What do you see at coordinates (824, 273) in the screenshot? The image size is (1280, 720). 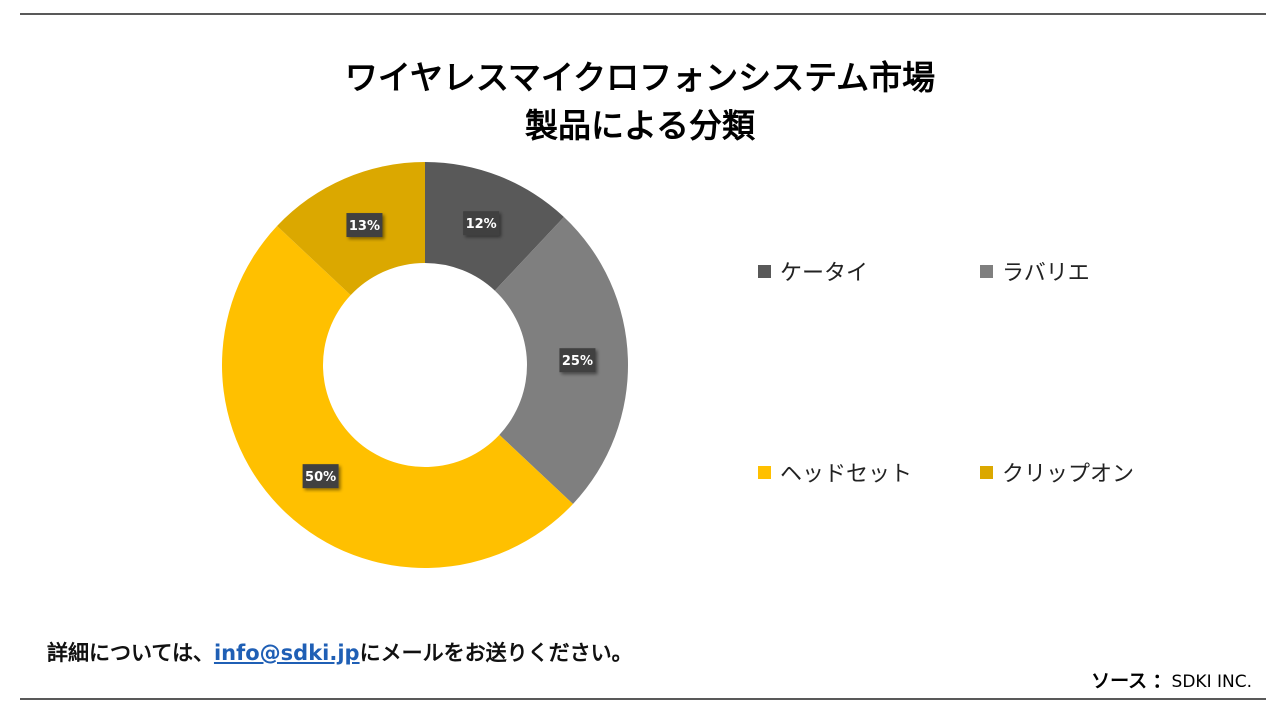 I see `legend-label: ケータイ` at bounding box center [824, 273].